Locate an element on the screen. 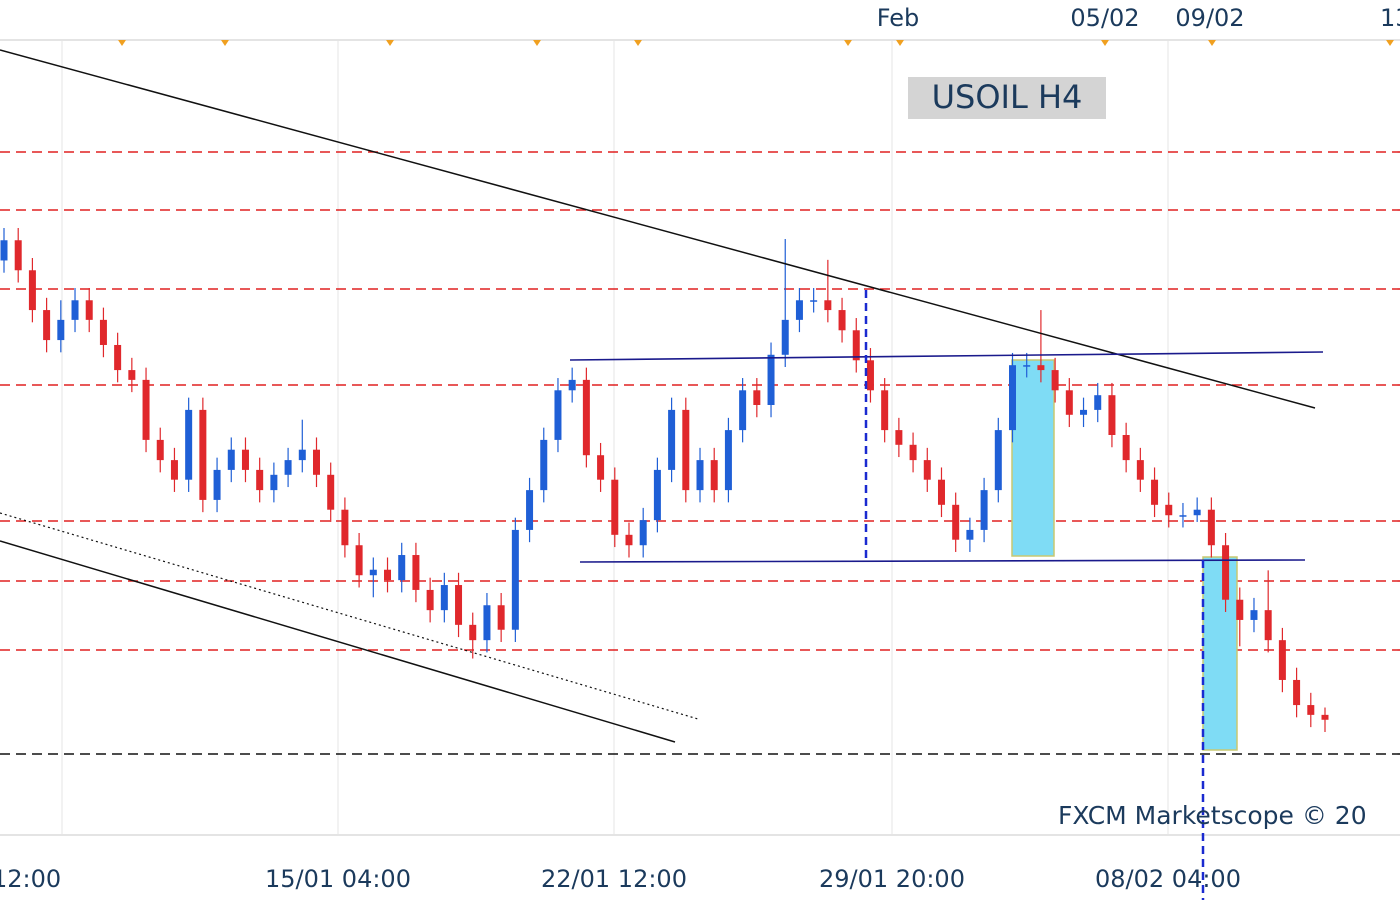 This screenshot has height=900, width=1400. title-box is located at coordinates (1007, 98).